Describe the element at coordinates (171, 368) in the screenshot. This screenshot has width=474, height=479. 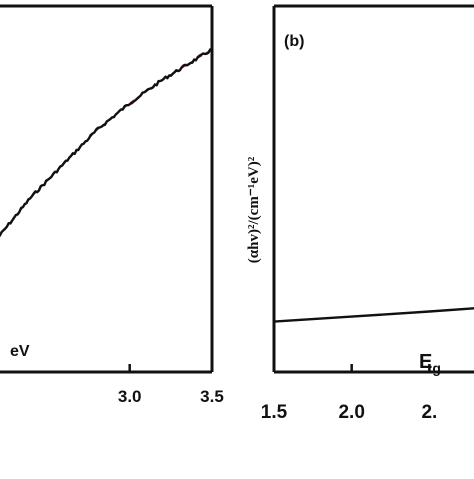
I see `panel-a-ticks` at that location.